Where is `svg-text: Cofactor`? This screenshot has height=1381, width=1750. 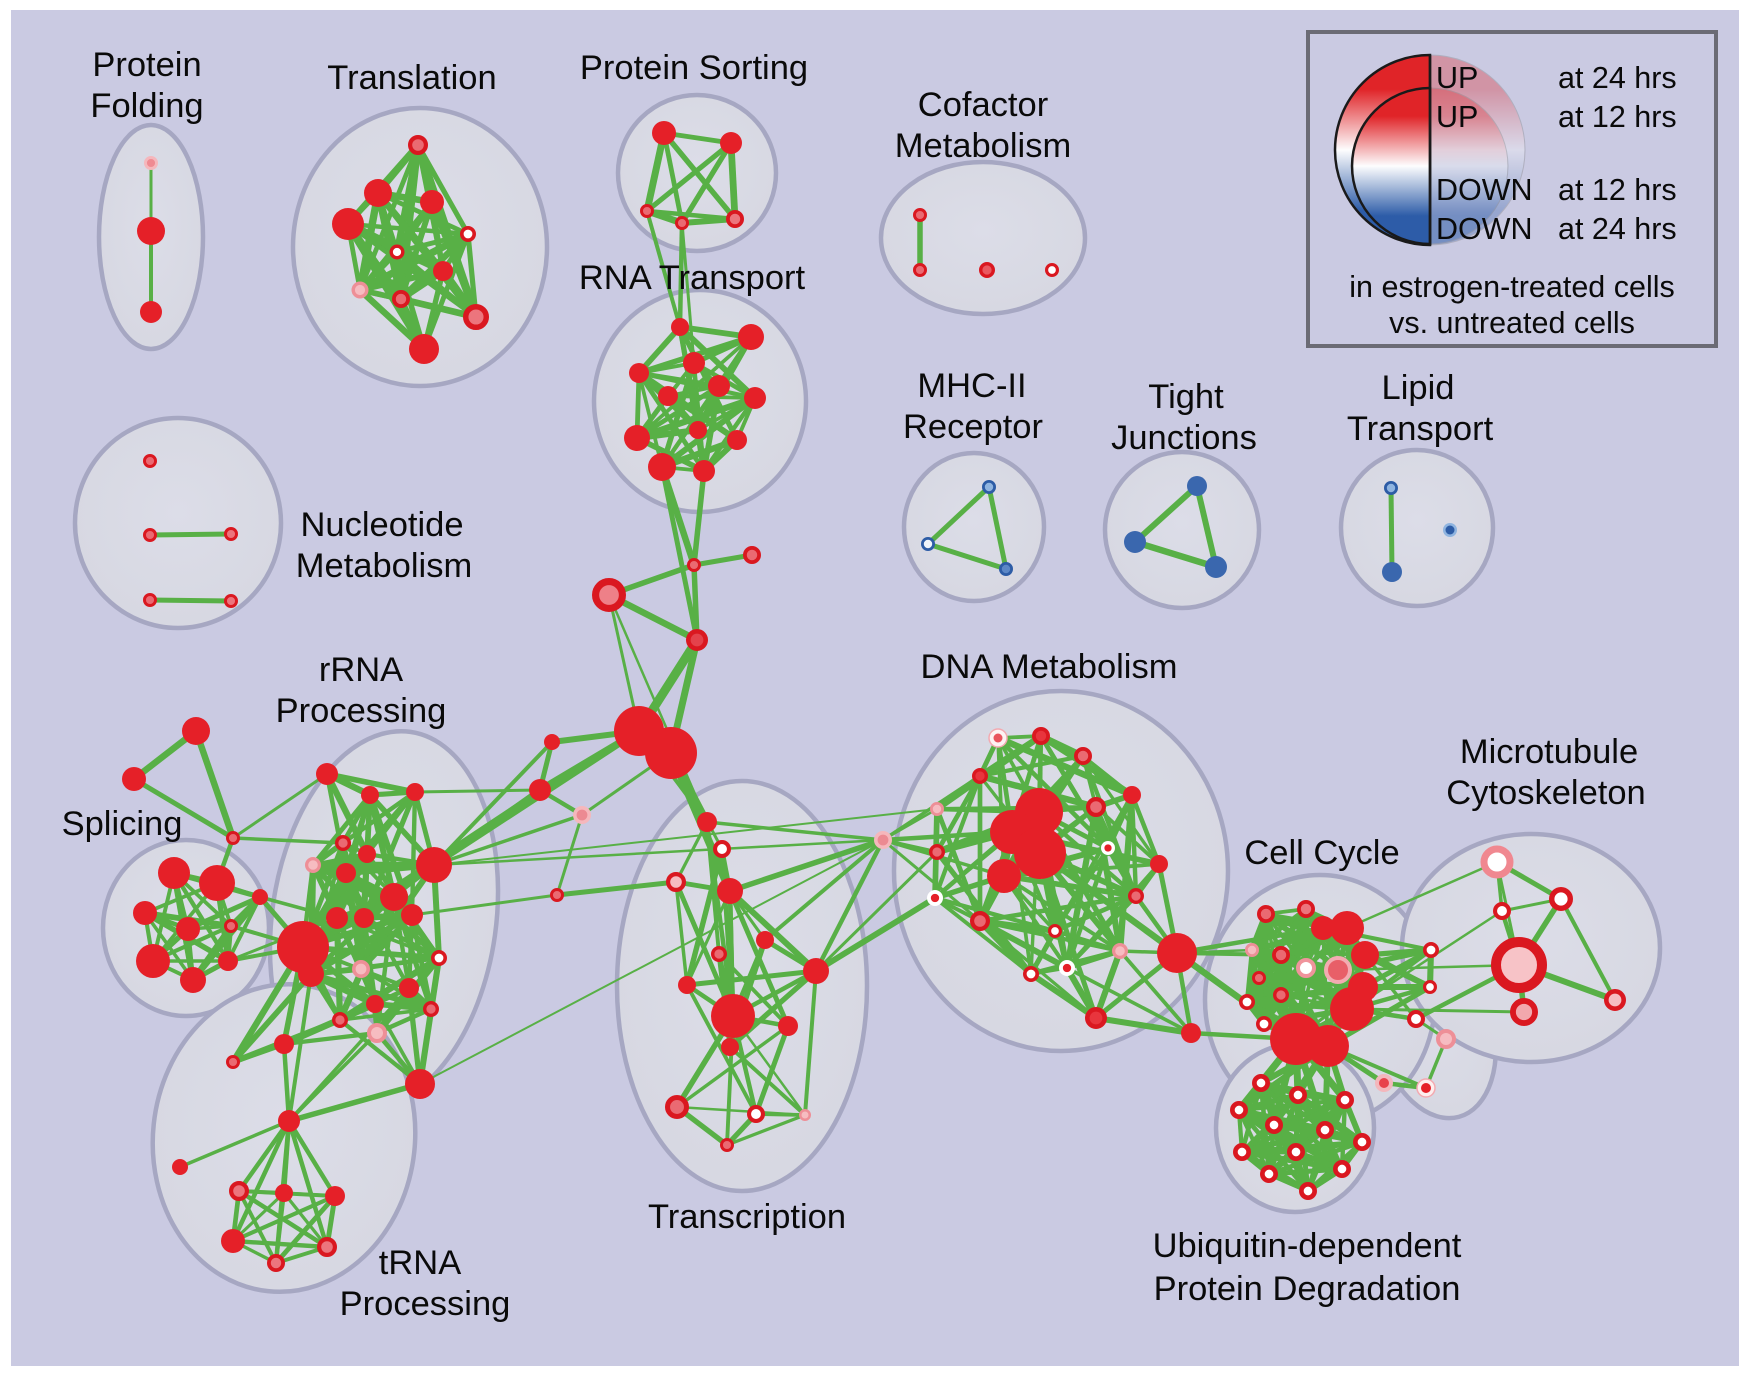
svg-text: Cofactor is located at coordinates (983, 105).